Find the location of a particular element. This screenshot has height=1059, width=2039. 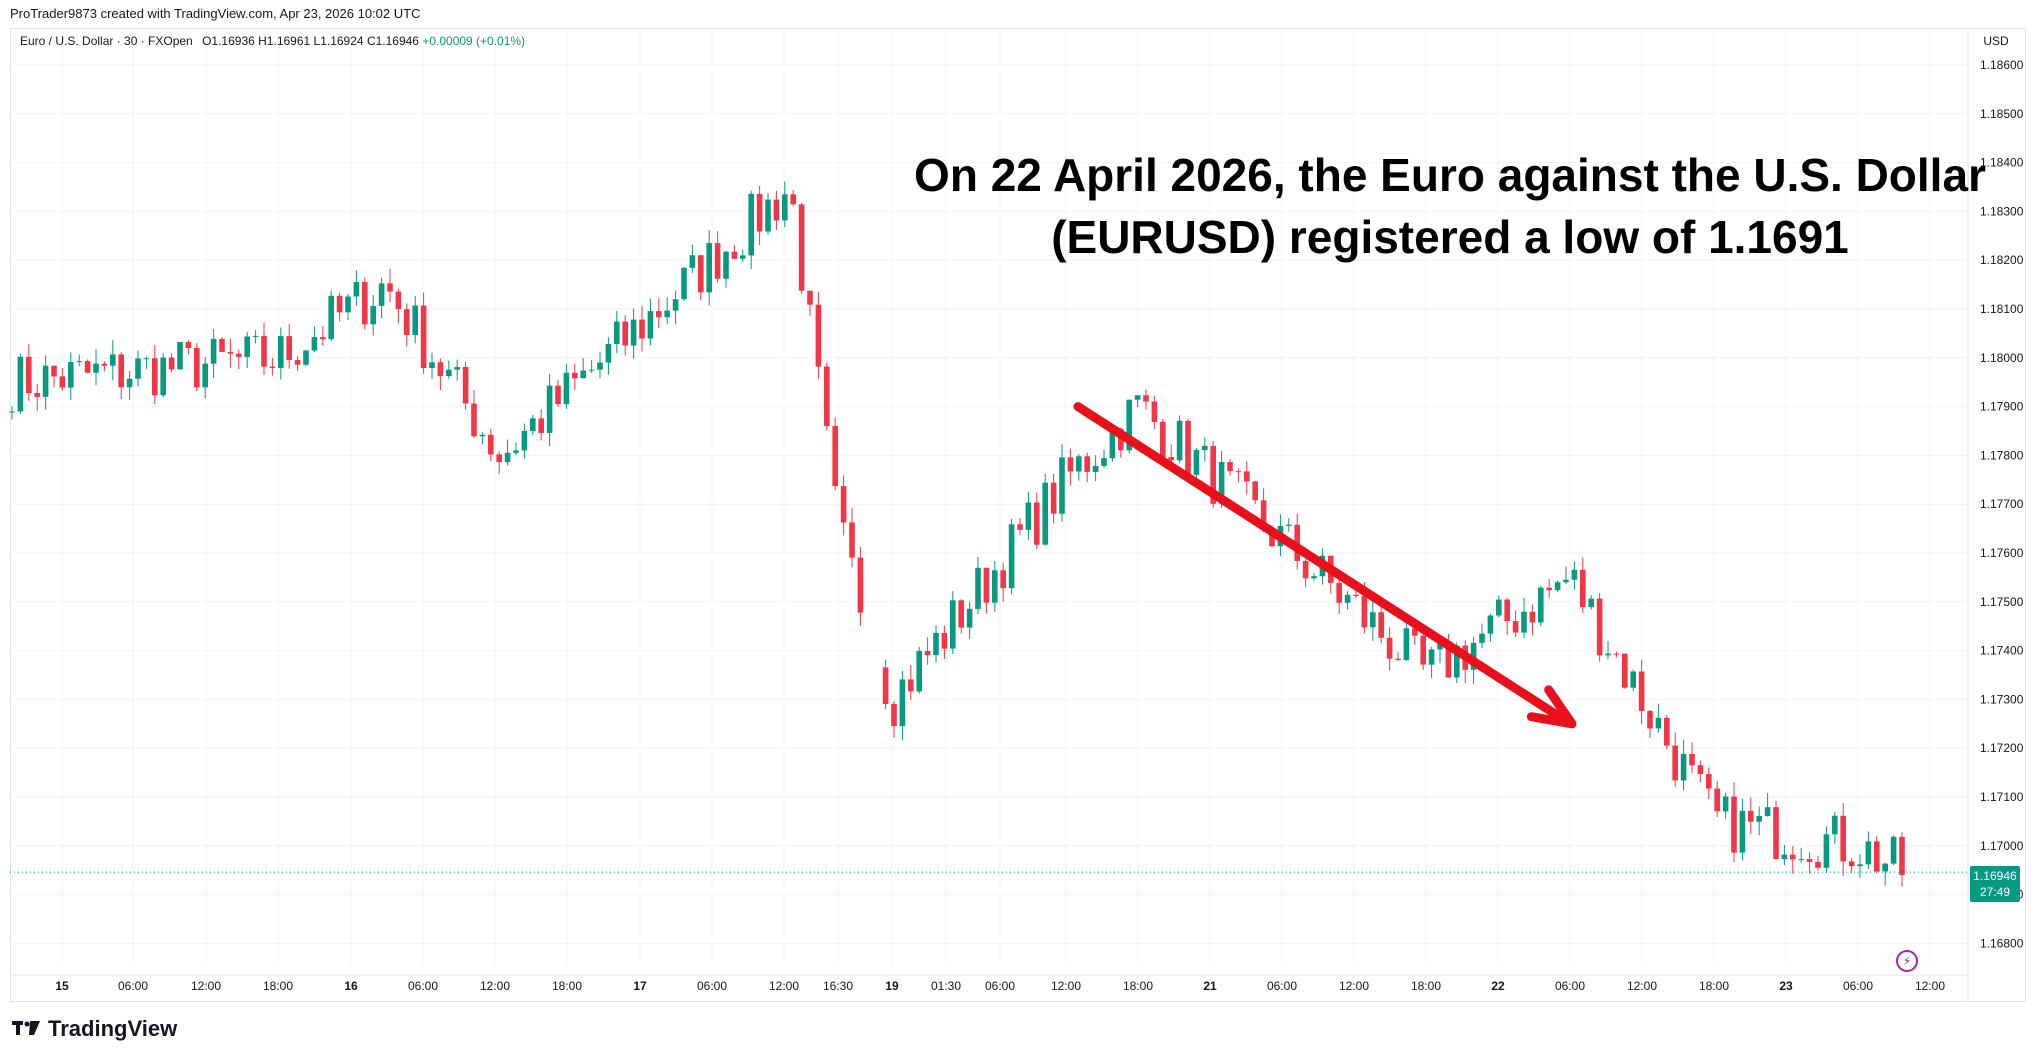

legend-low: L1.16924 is located at coordinates (338, 41).